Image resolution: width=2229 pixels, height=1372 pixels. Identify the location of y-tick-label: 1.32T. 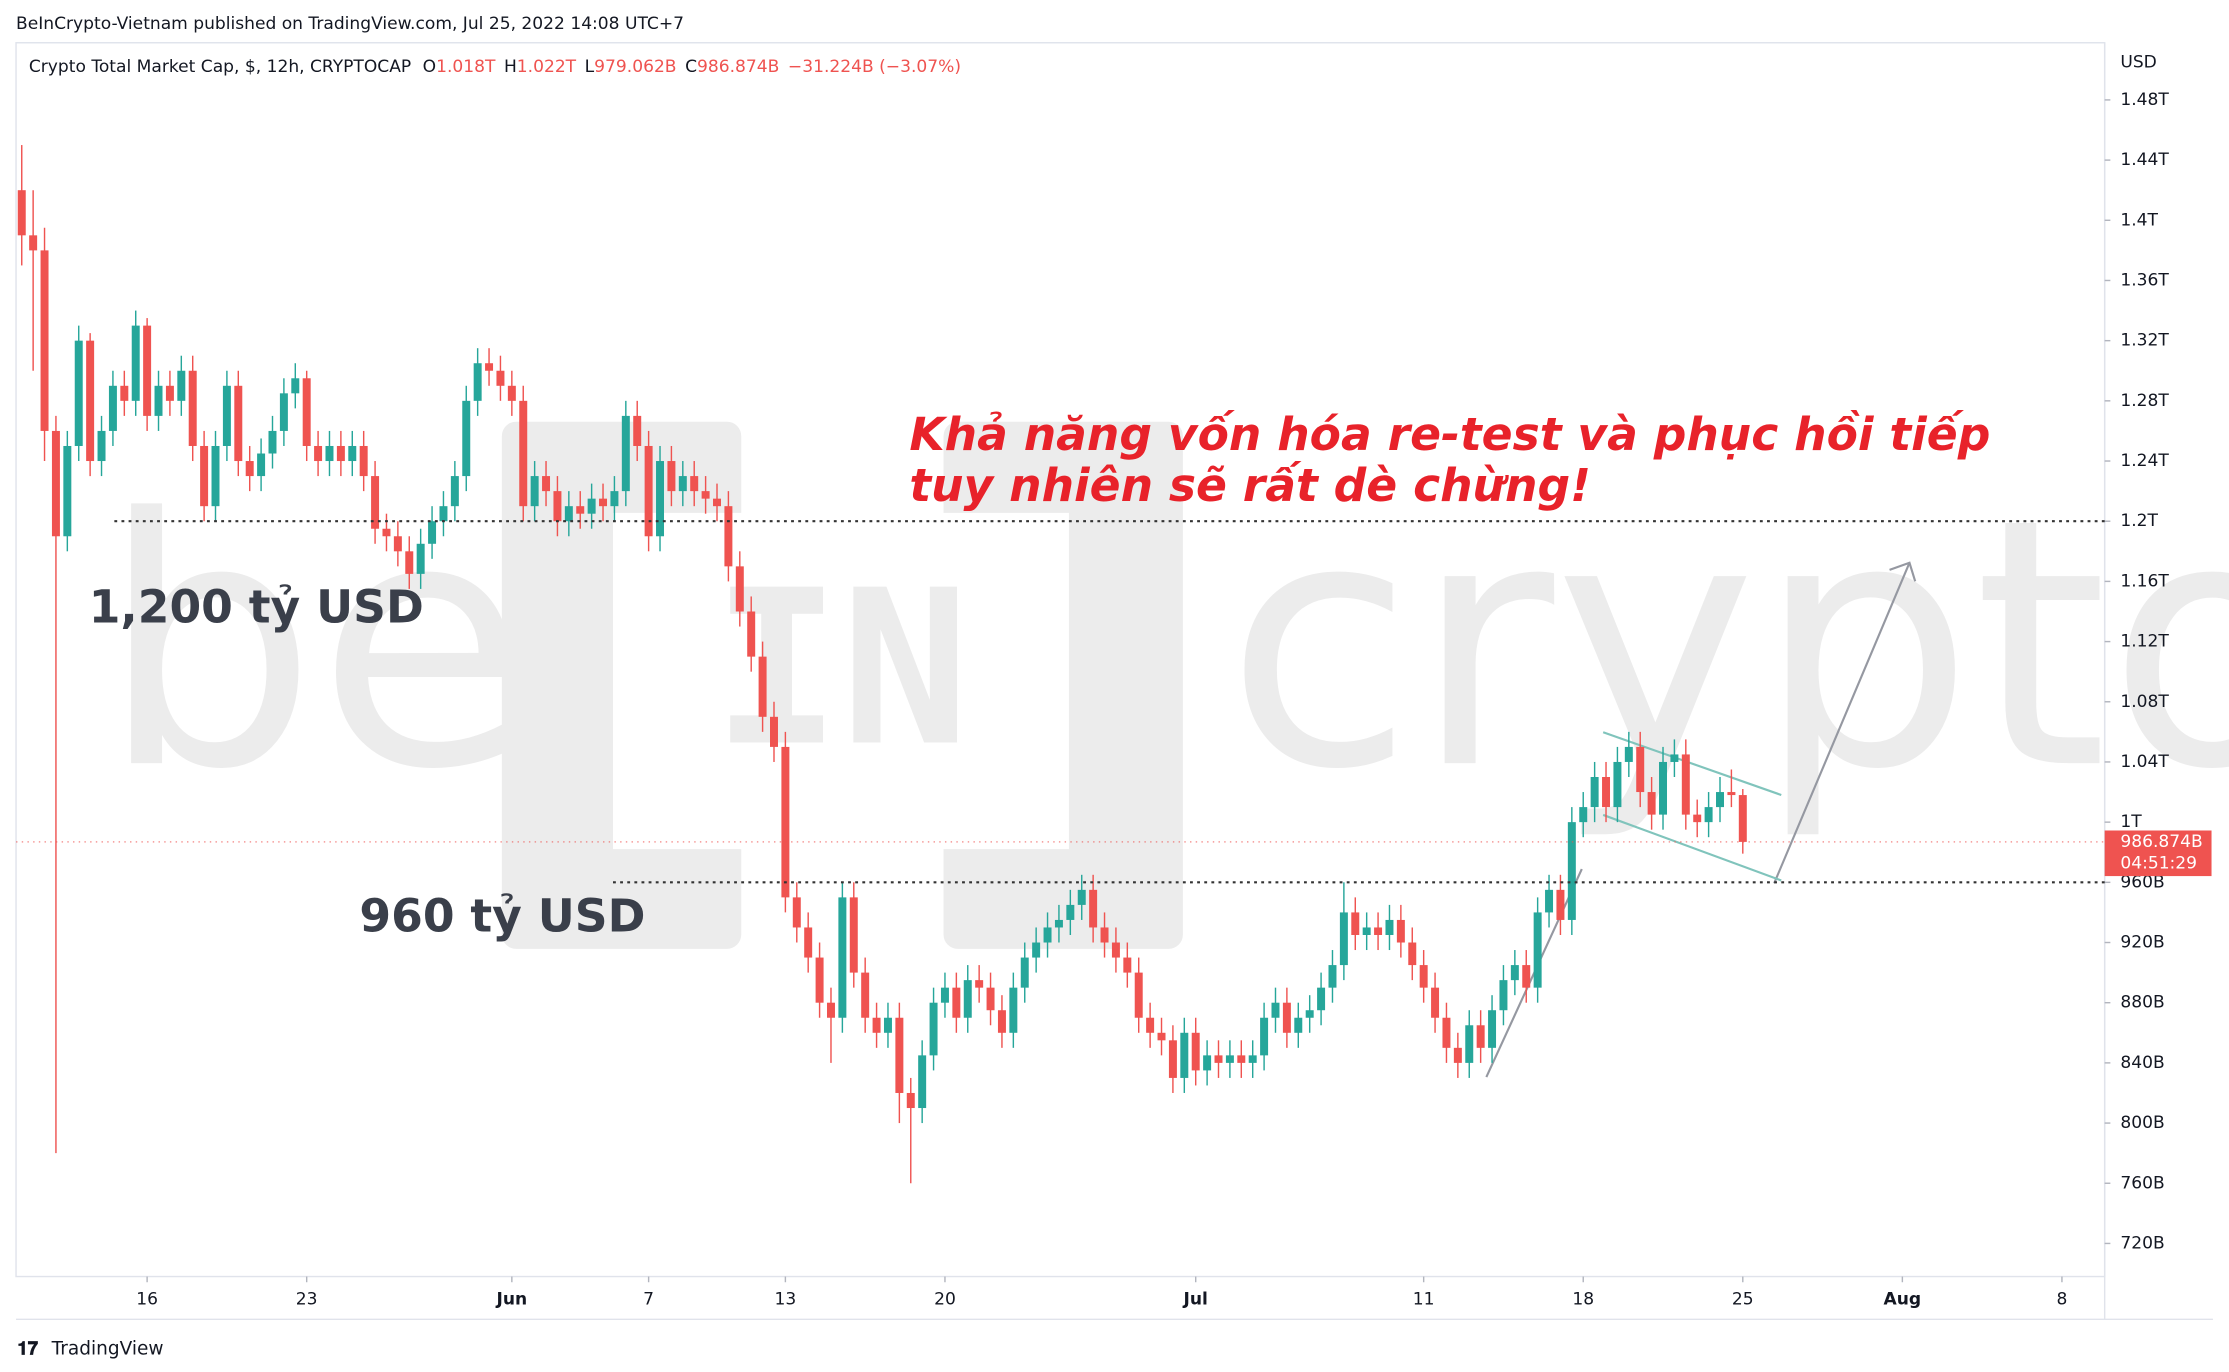
(2144, 341).